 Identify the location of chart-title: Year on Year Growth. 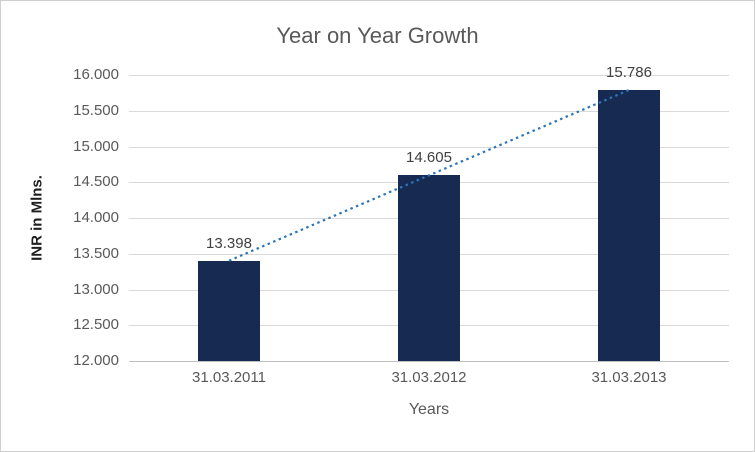
(377, 35).